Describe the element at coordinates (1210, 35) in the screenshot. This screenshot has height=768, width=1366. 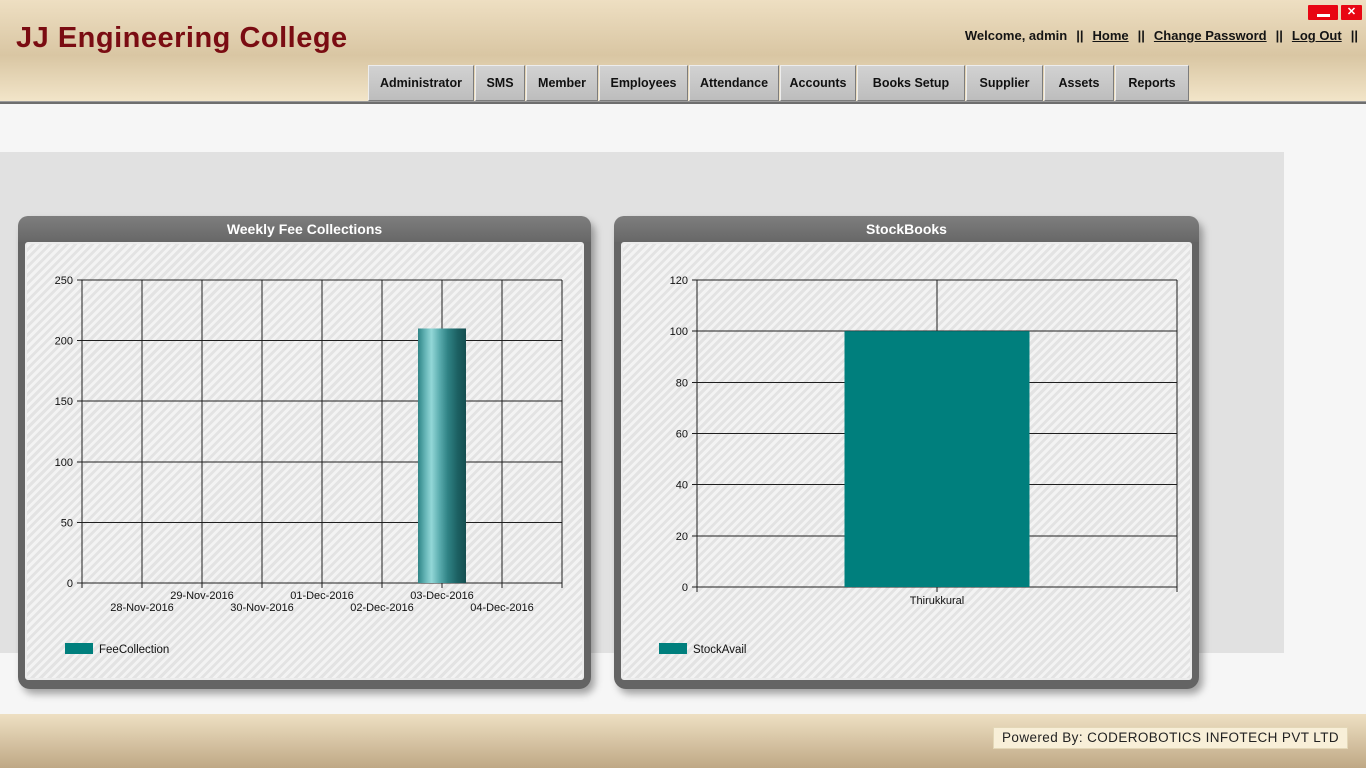
I see `header-link-change-password: Change Password` at that location.